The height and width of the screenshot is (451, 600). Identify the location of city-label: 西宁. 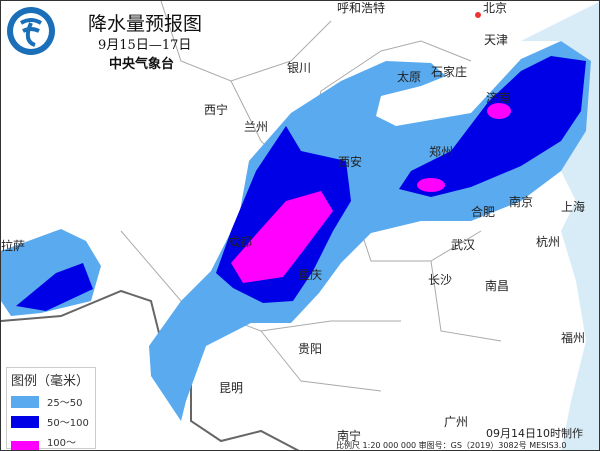
(216, 110).